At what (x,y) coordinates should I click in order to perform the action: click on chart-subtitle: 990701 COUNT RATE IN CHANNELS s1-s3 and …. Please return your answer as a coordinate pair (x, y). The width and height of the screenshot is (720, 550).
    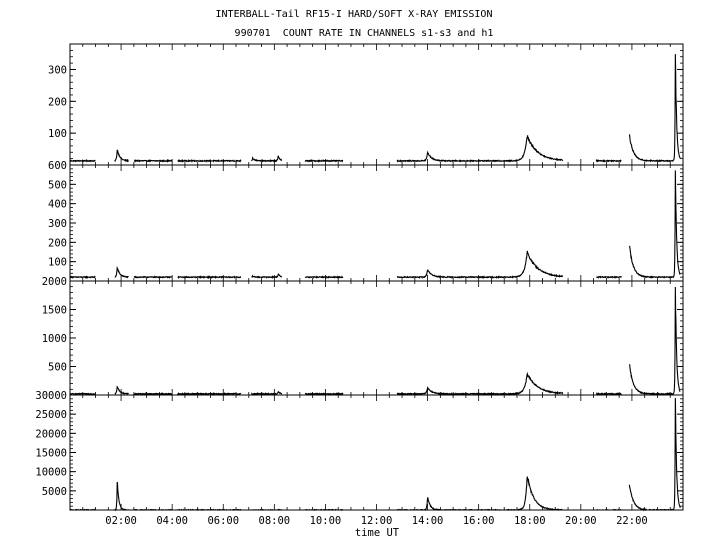
    Looking at the image, I should click on (364, 33).